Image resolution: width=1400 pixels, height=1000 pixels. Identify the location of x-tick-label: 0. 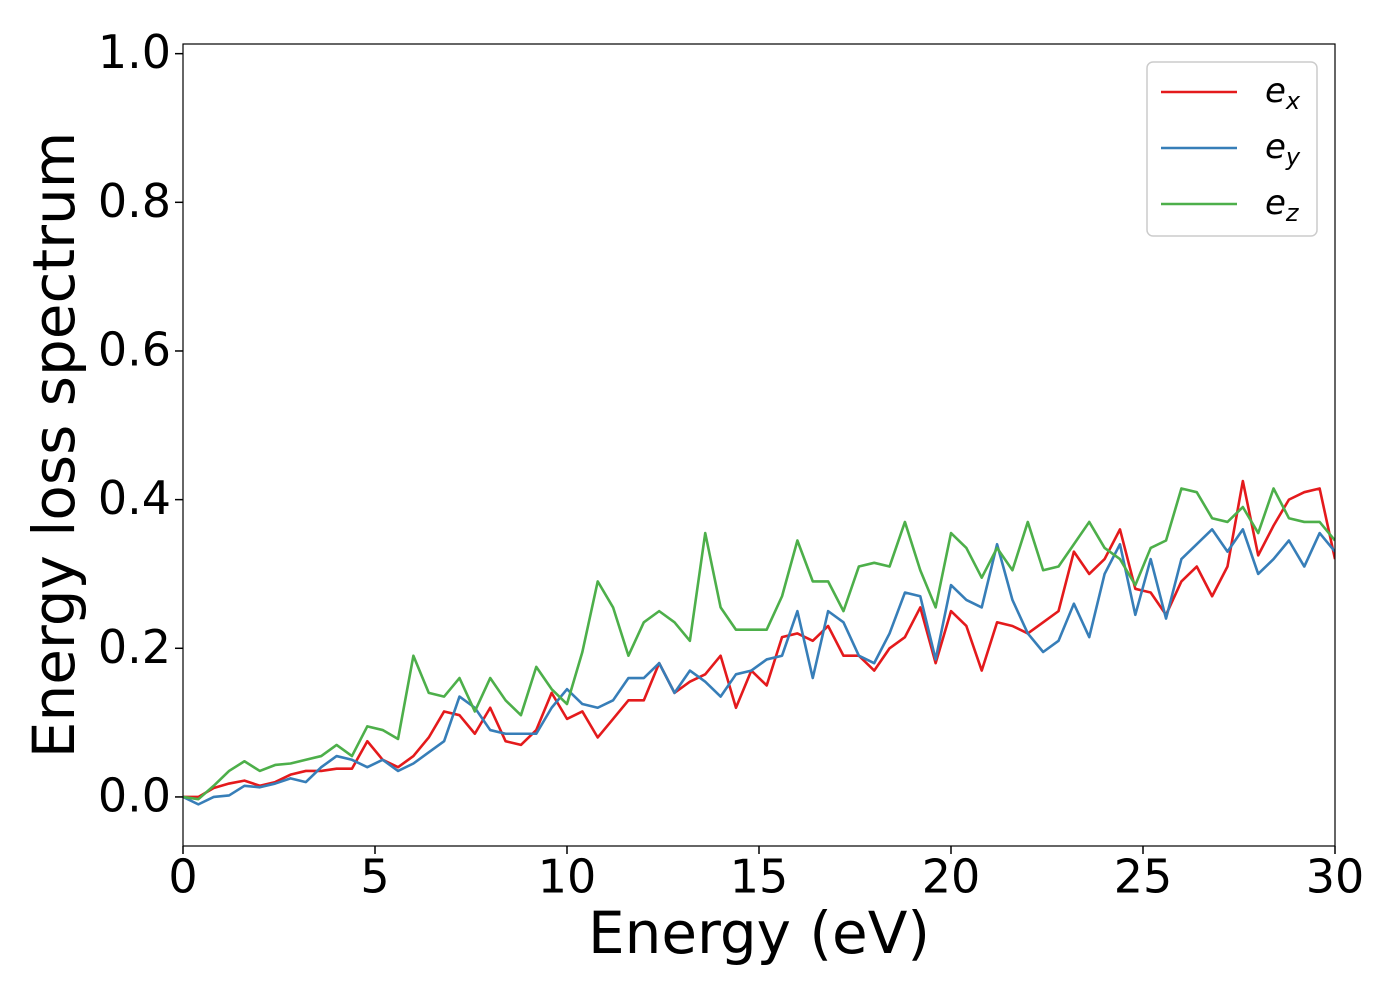
(182, 877).